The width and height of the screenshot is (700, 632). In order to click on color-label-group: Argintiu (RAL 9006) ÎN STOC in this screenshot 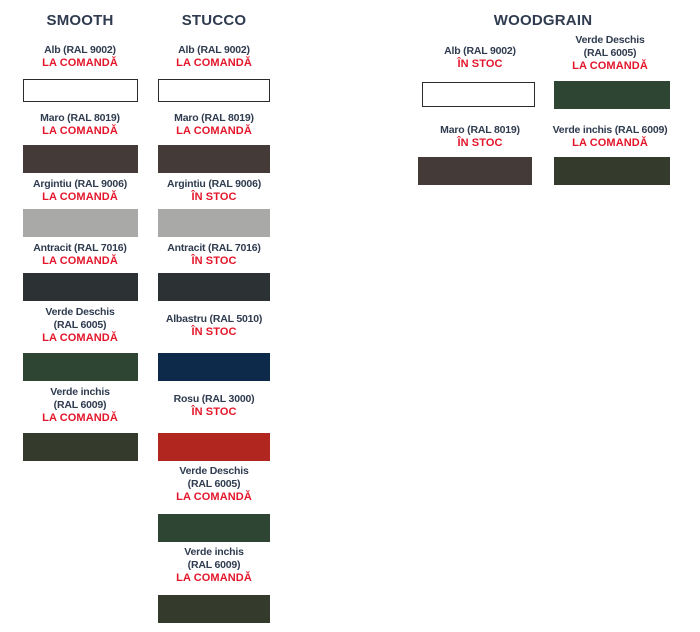, I will do `click(214, 191)`.